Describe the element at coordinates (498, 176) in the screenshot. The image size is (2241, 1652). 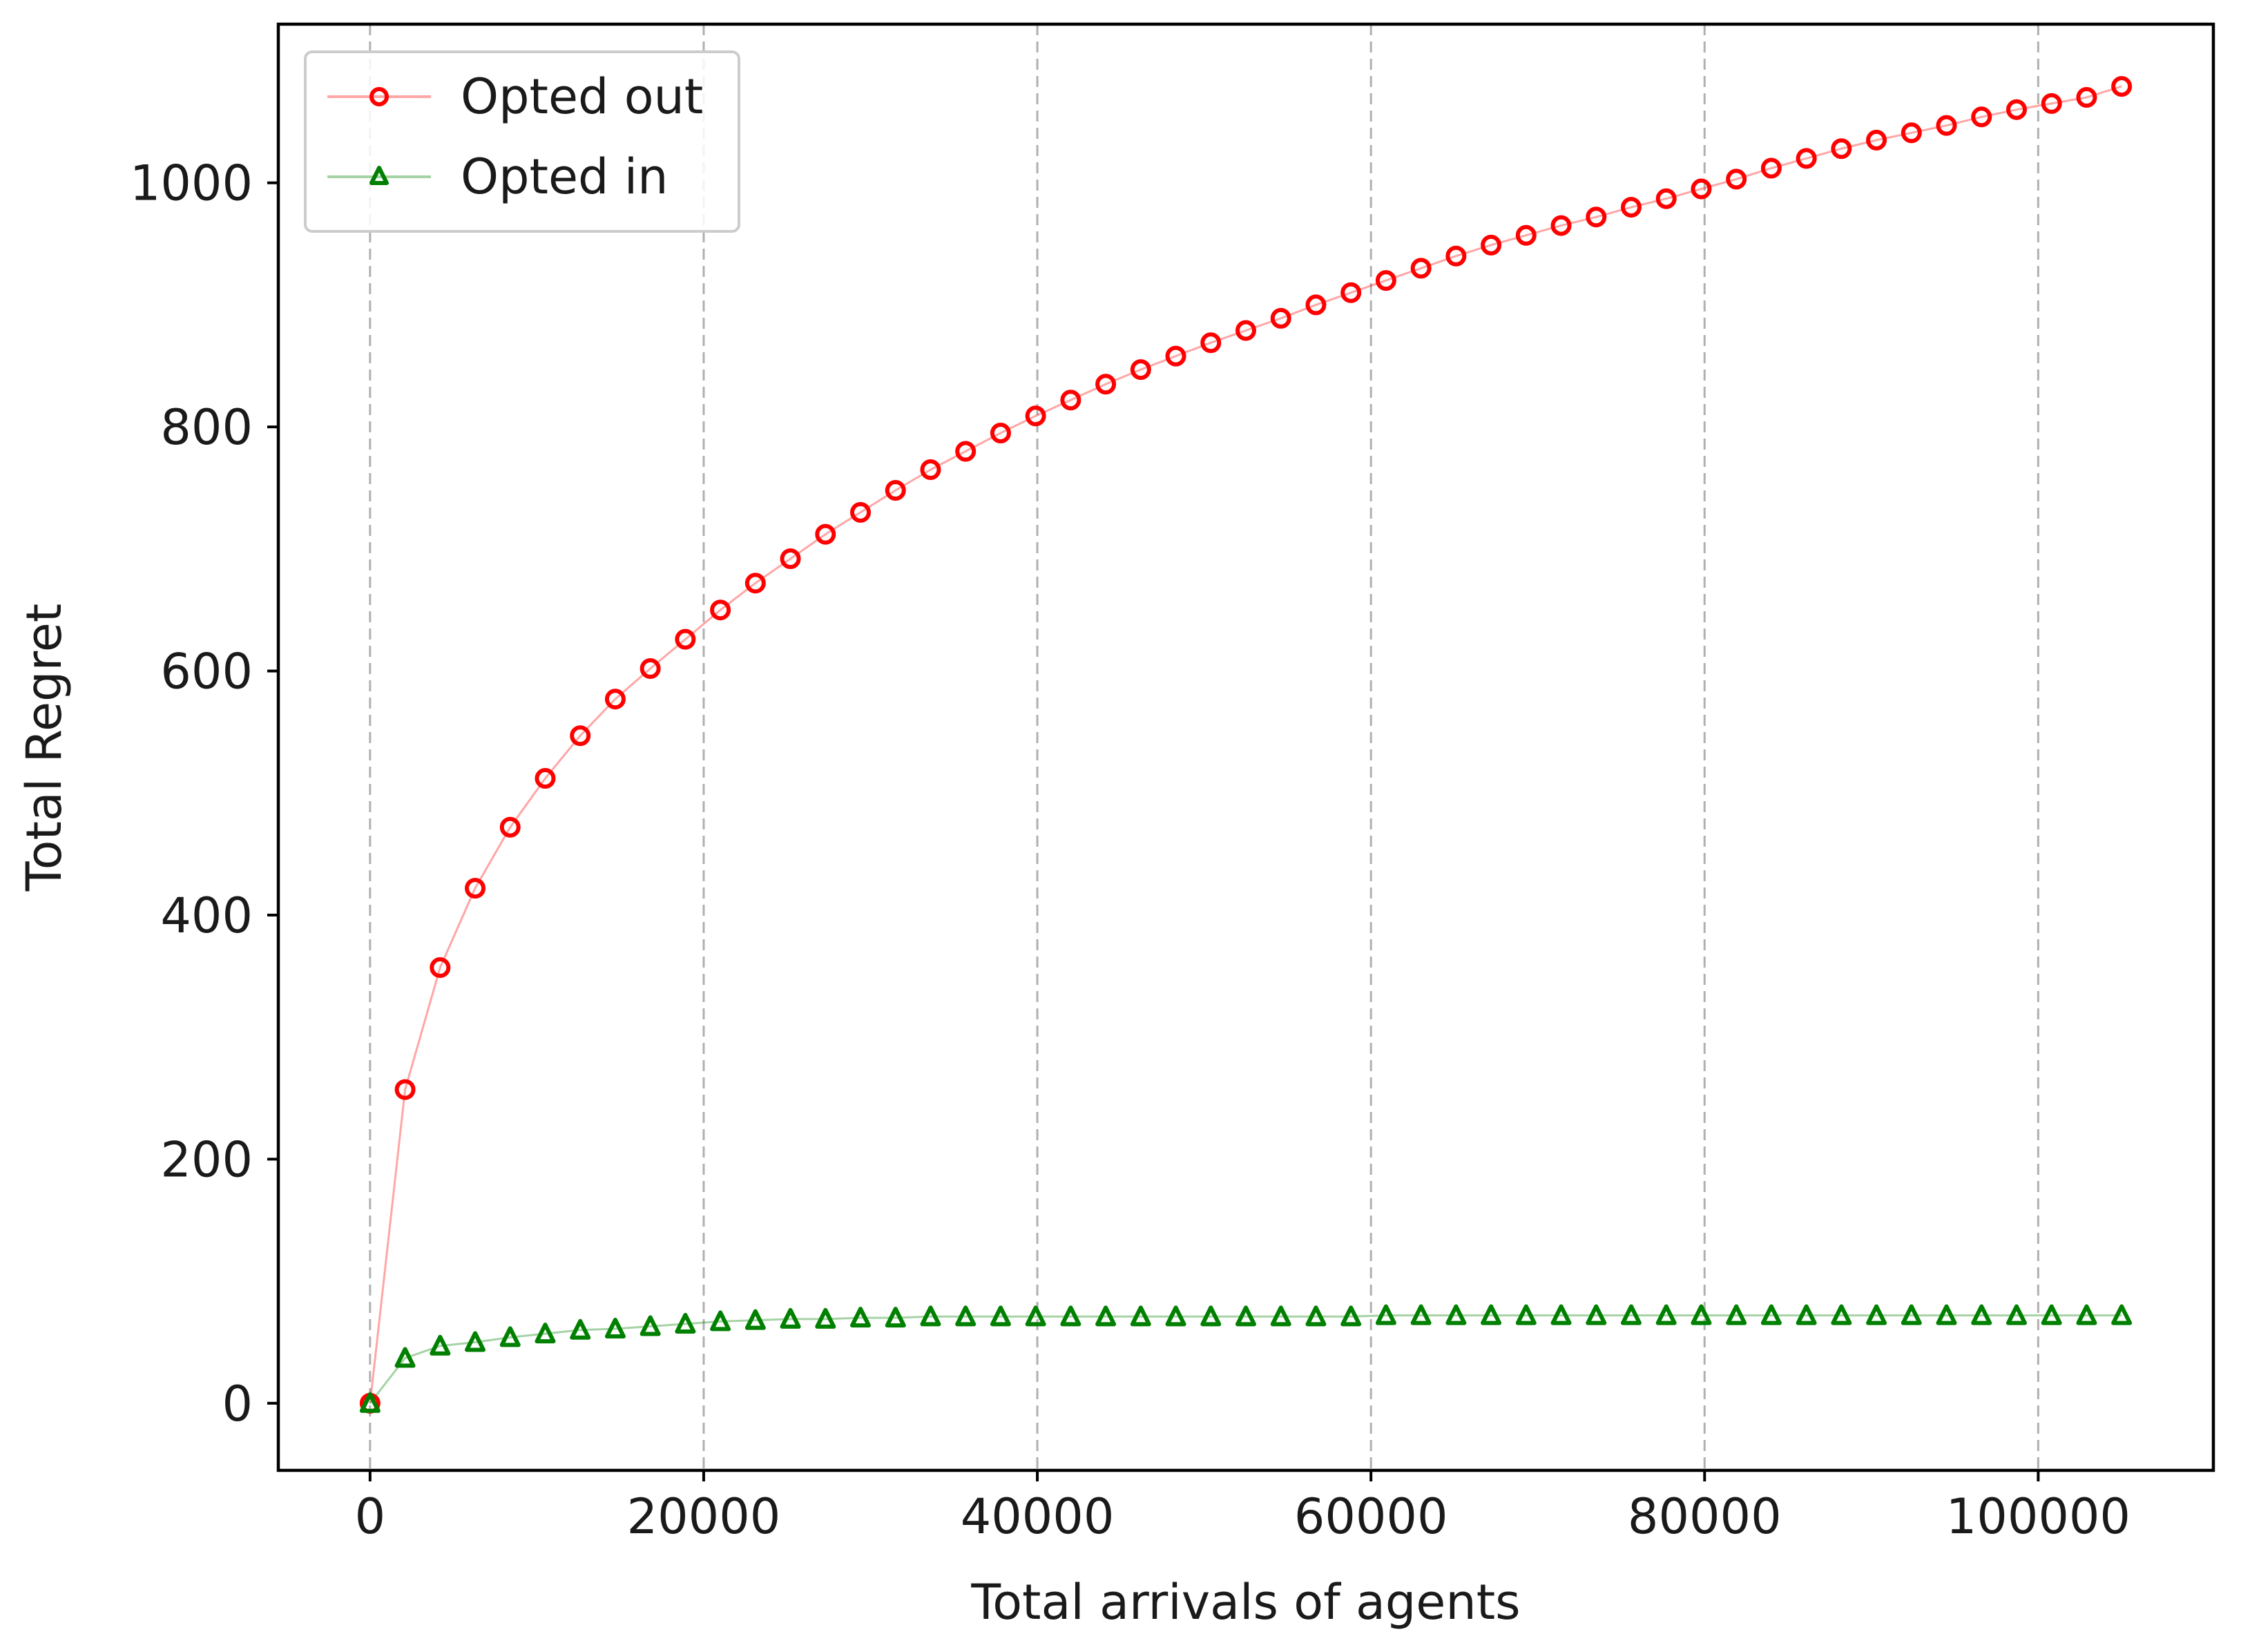
I see `legend-entry-opted-in: Opted in` at that location.